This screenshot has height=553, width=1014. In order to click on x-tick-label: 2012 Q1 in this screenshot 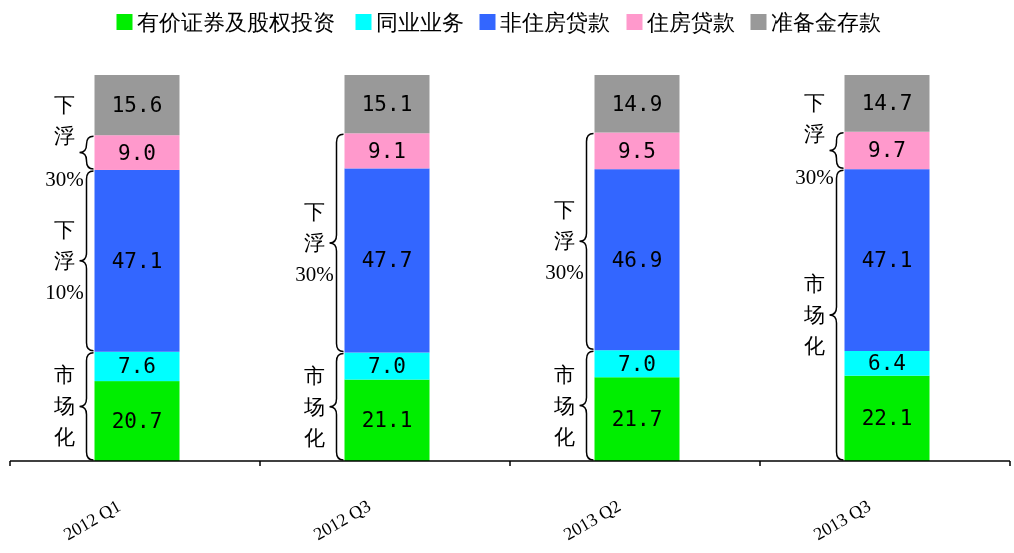, I will do `click(92, 520)`.